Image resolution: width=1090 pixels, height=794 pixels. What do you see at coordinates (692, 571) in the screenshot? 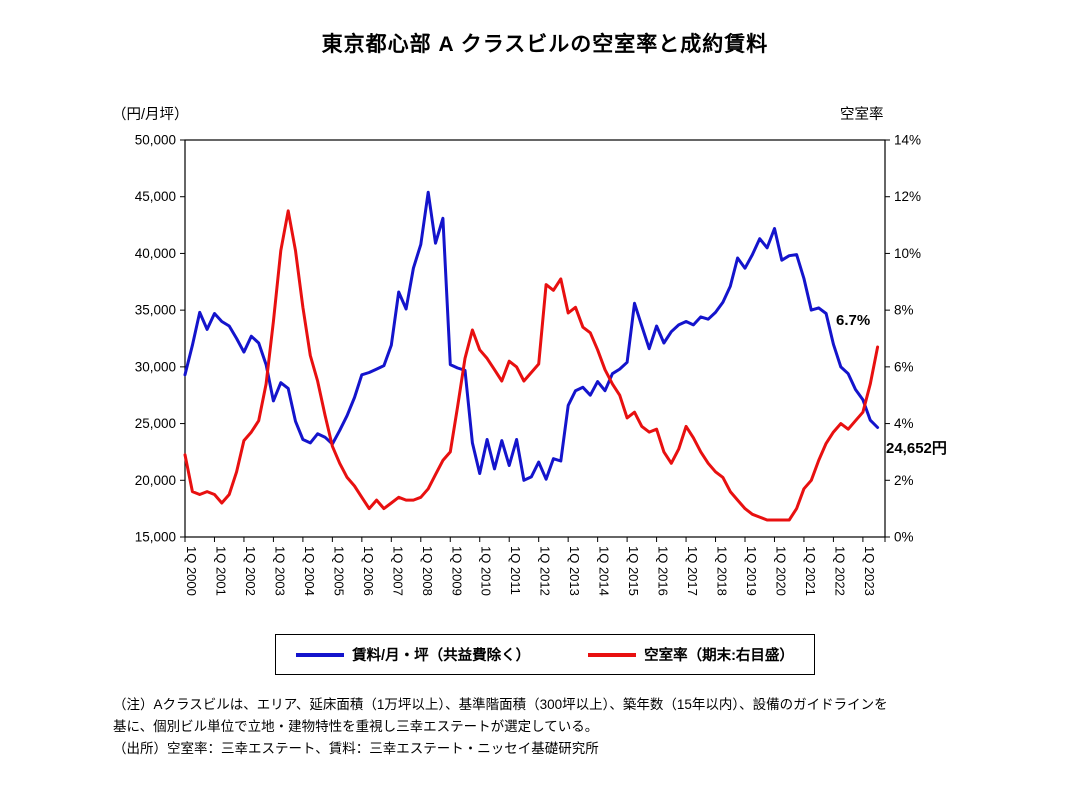
I see `x-axis-tick-label: 1Q 2017` at bounding box center [692, 571].